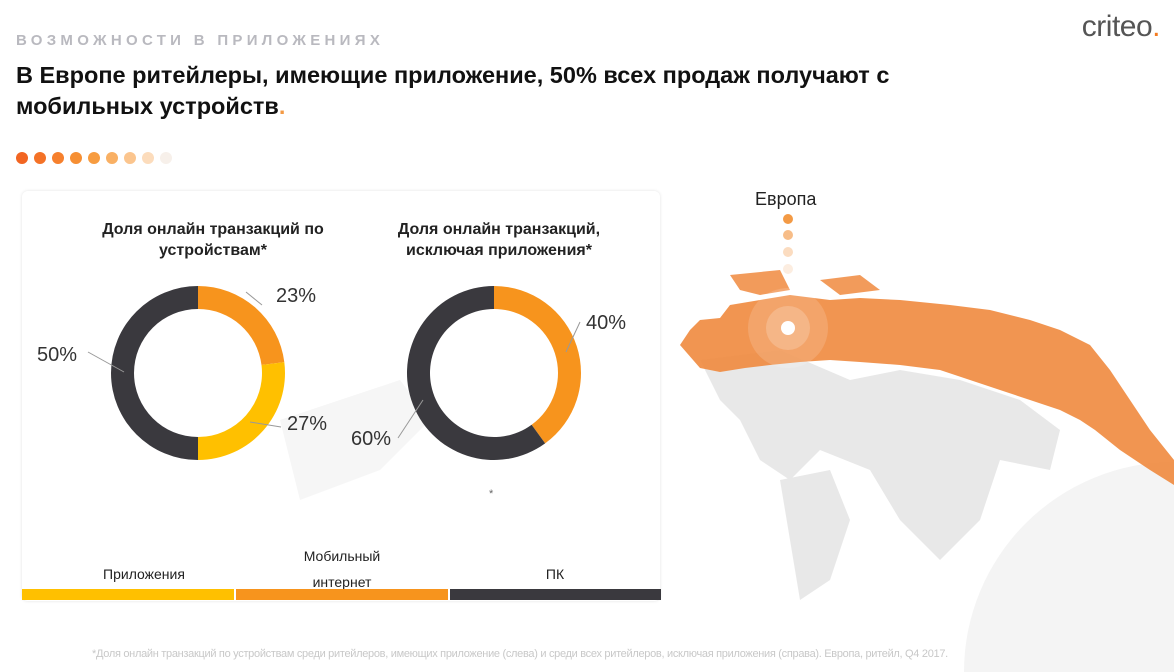 Image resolution: width=1174 pixels, height=672 pixels. What do you see at coordinates (371, 439) in the screenshot?
I see `label-right-pc: 60%` at bounding box center [371, 439].